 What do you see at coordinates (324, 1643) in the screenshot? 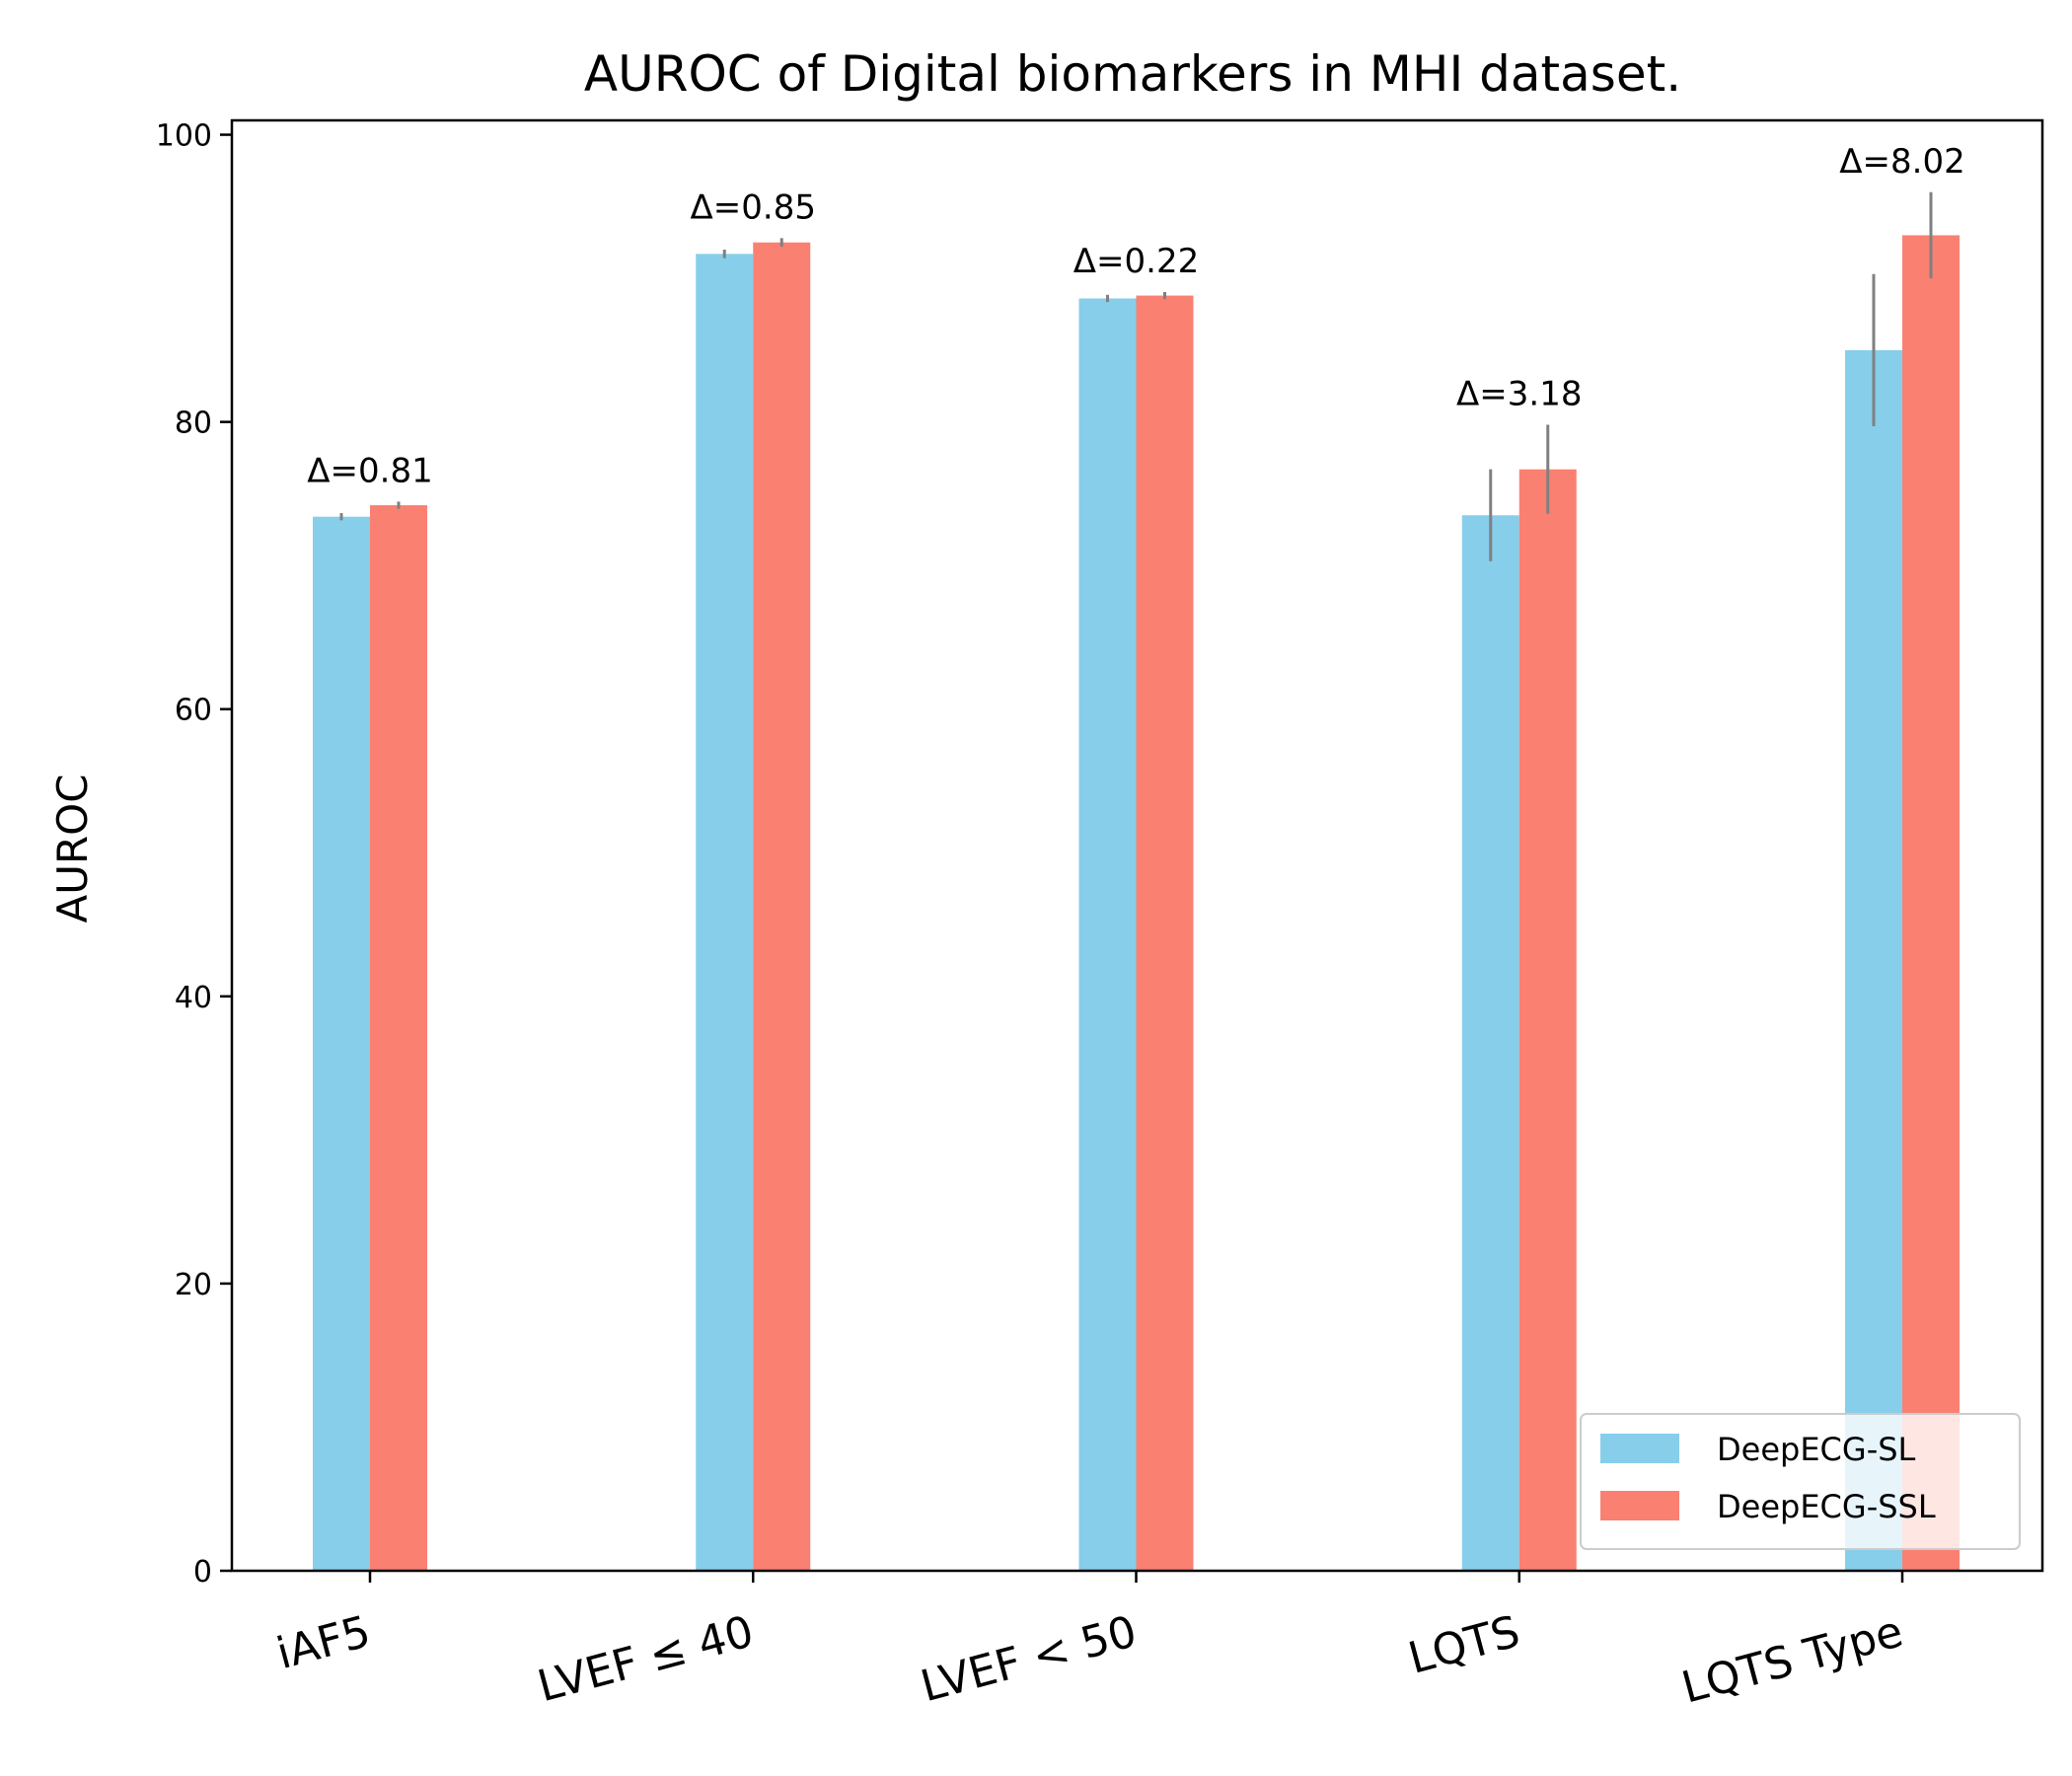
I see `x-tick-label: iAF5` at bounding box center [324, 1643].